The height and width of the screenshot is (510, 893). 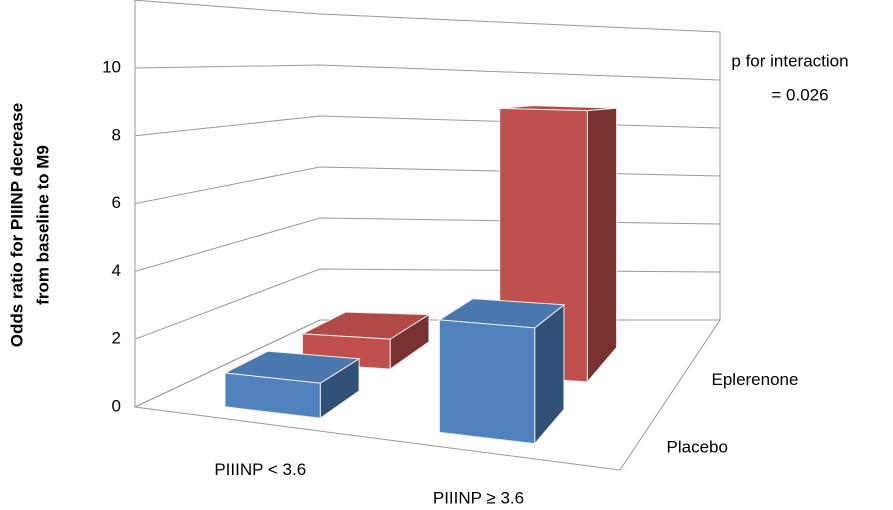 What do you see at coordinates (697, 447) in the screenshot?
I see `legend-label: Placebo` at bounding box center [697, 447].